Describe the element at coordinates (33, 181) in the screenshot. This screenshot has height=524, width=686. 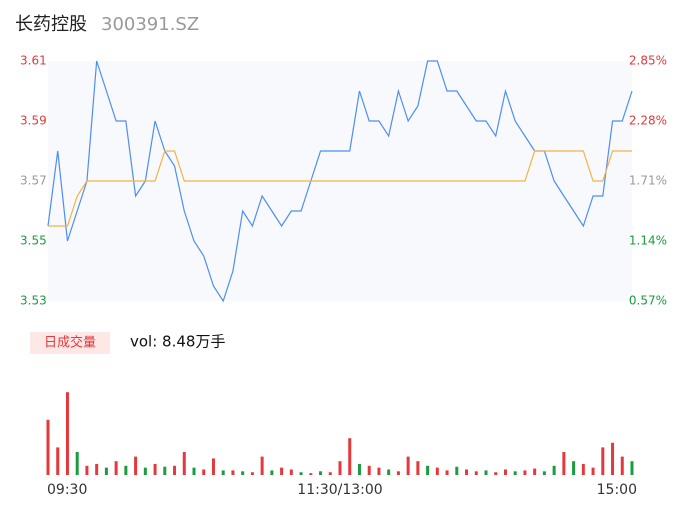
I see `y-tick-label: 3.57` at that location.